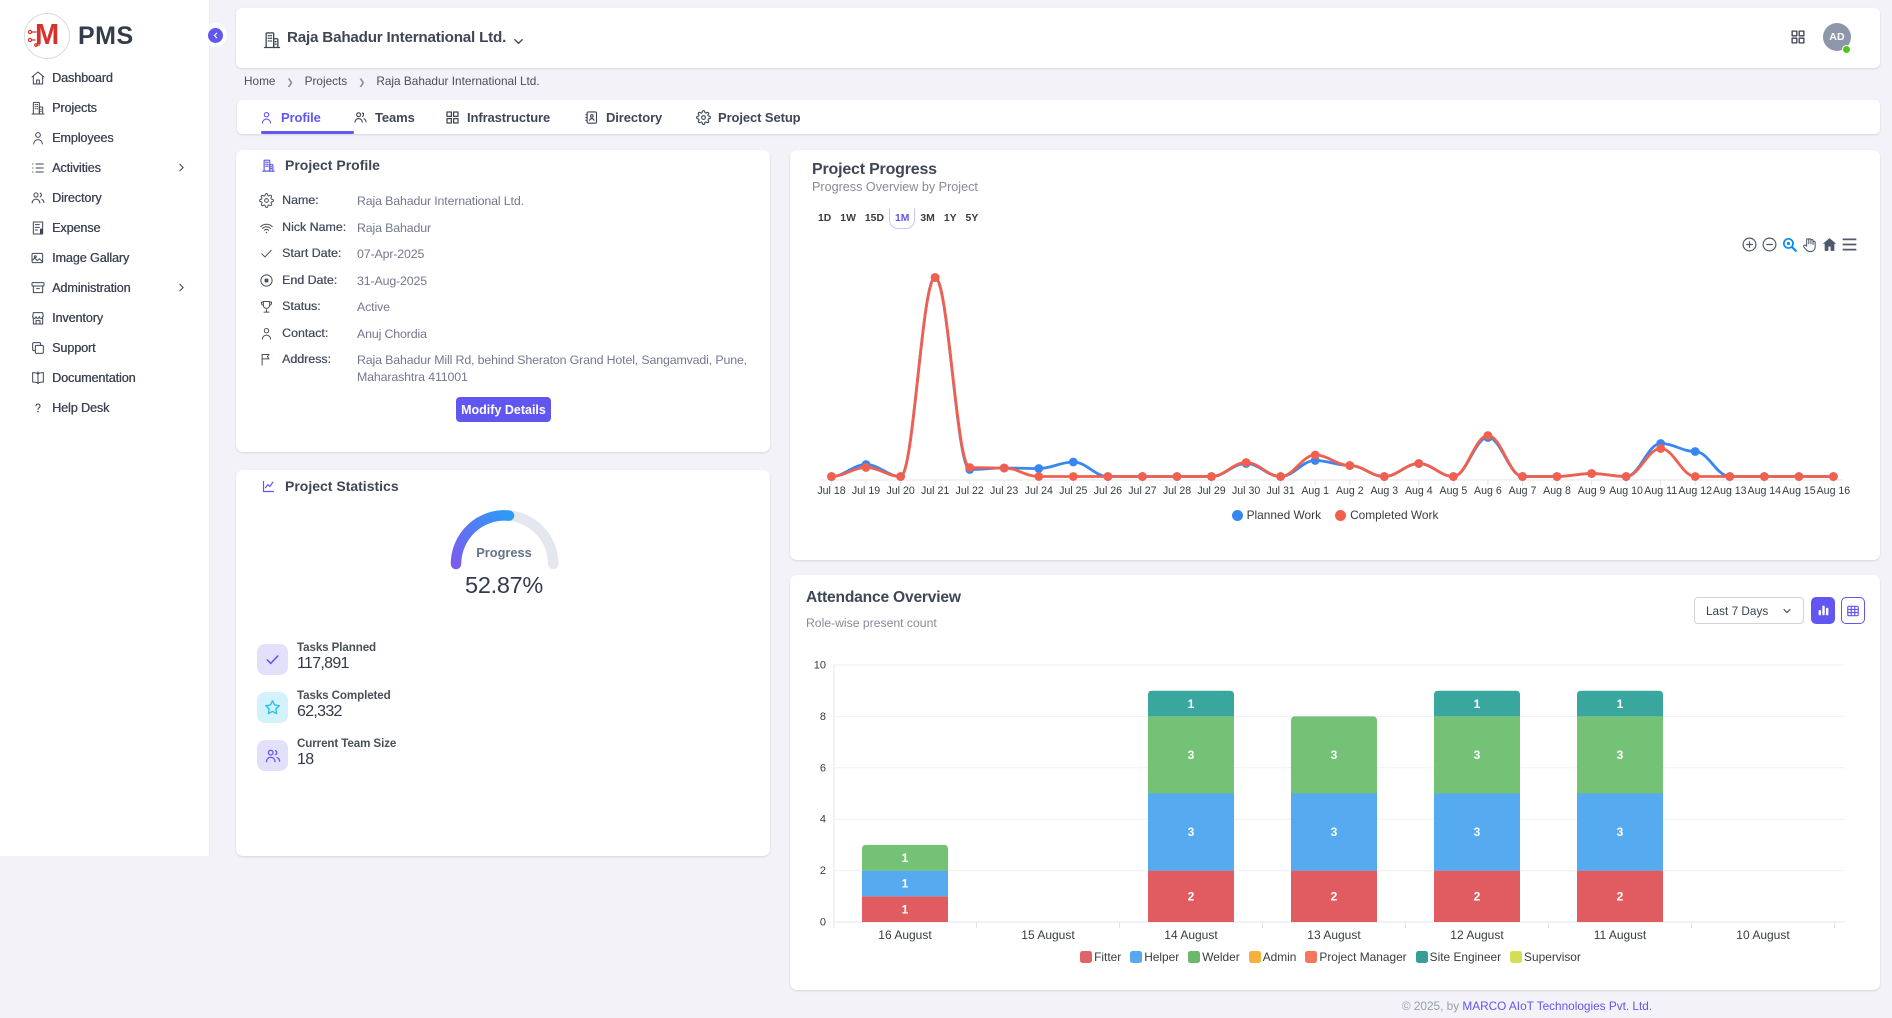 The image size is (1892, 1018). Describe the element at coordinates (1454, 491) in the screenshot. I see `svg-text: Aug 5` at that location.